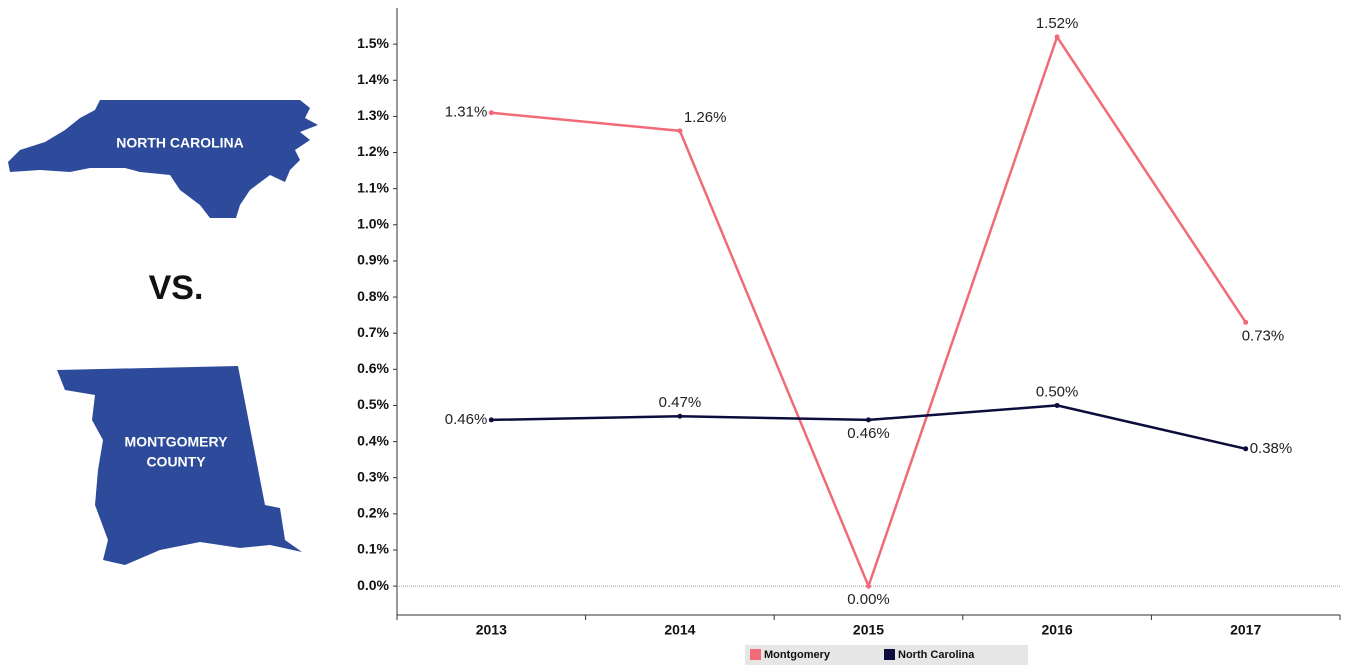 Image resolution: width=1345 pixels, height=665 pixels. What do you see at coordinates (373, 151) in the screenshot?
I see `y-tick-label: 1.2%` at bounding box center [373, 151].